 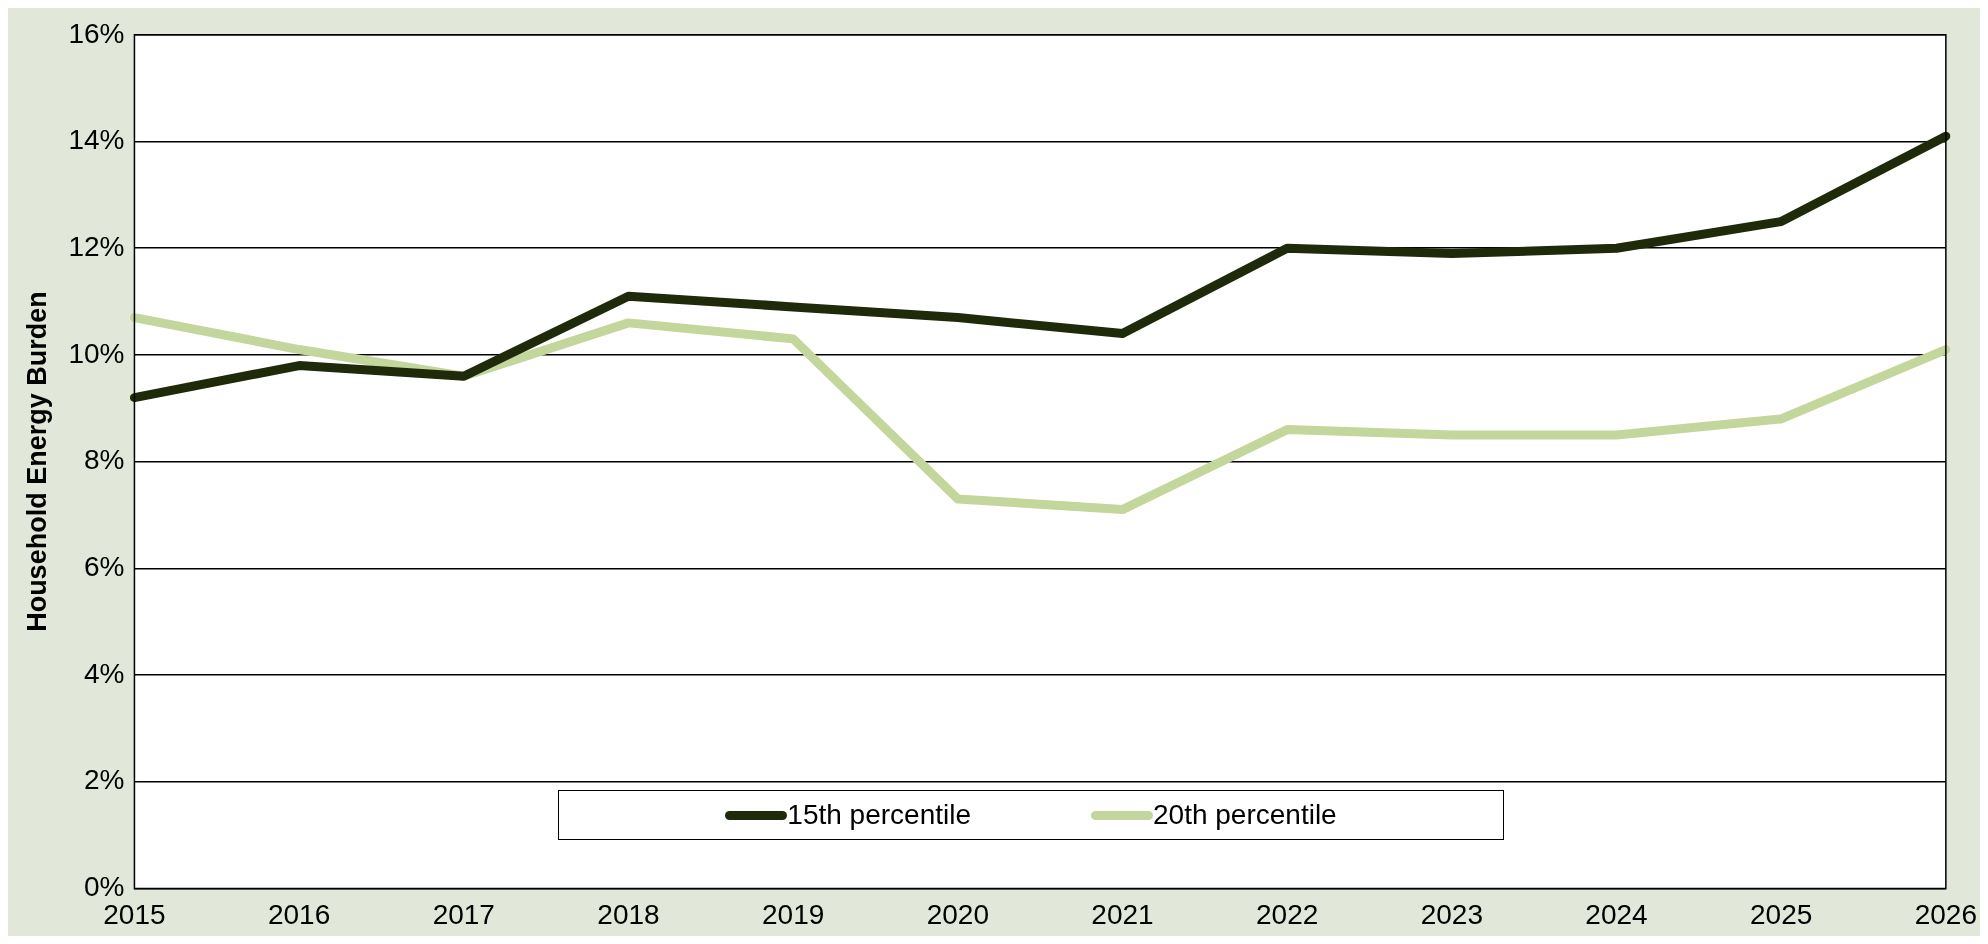 I want to click on y-tick-label: 2%, so click(x=104, y=780).